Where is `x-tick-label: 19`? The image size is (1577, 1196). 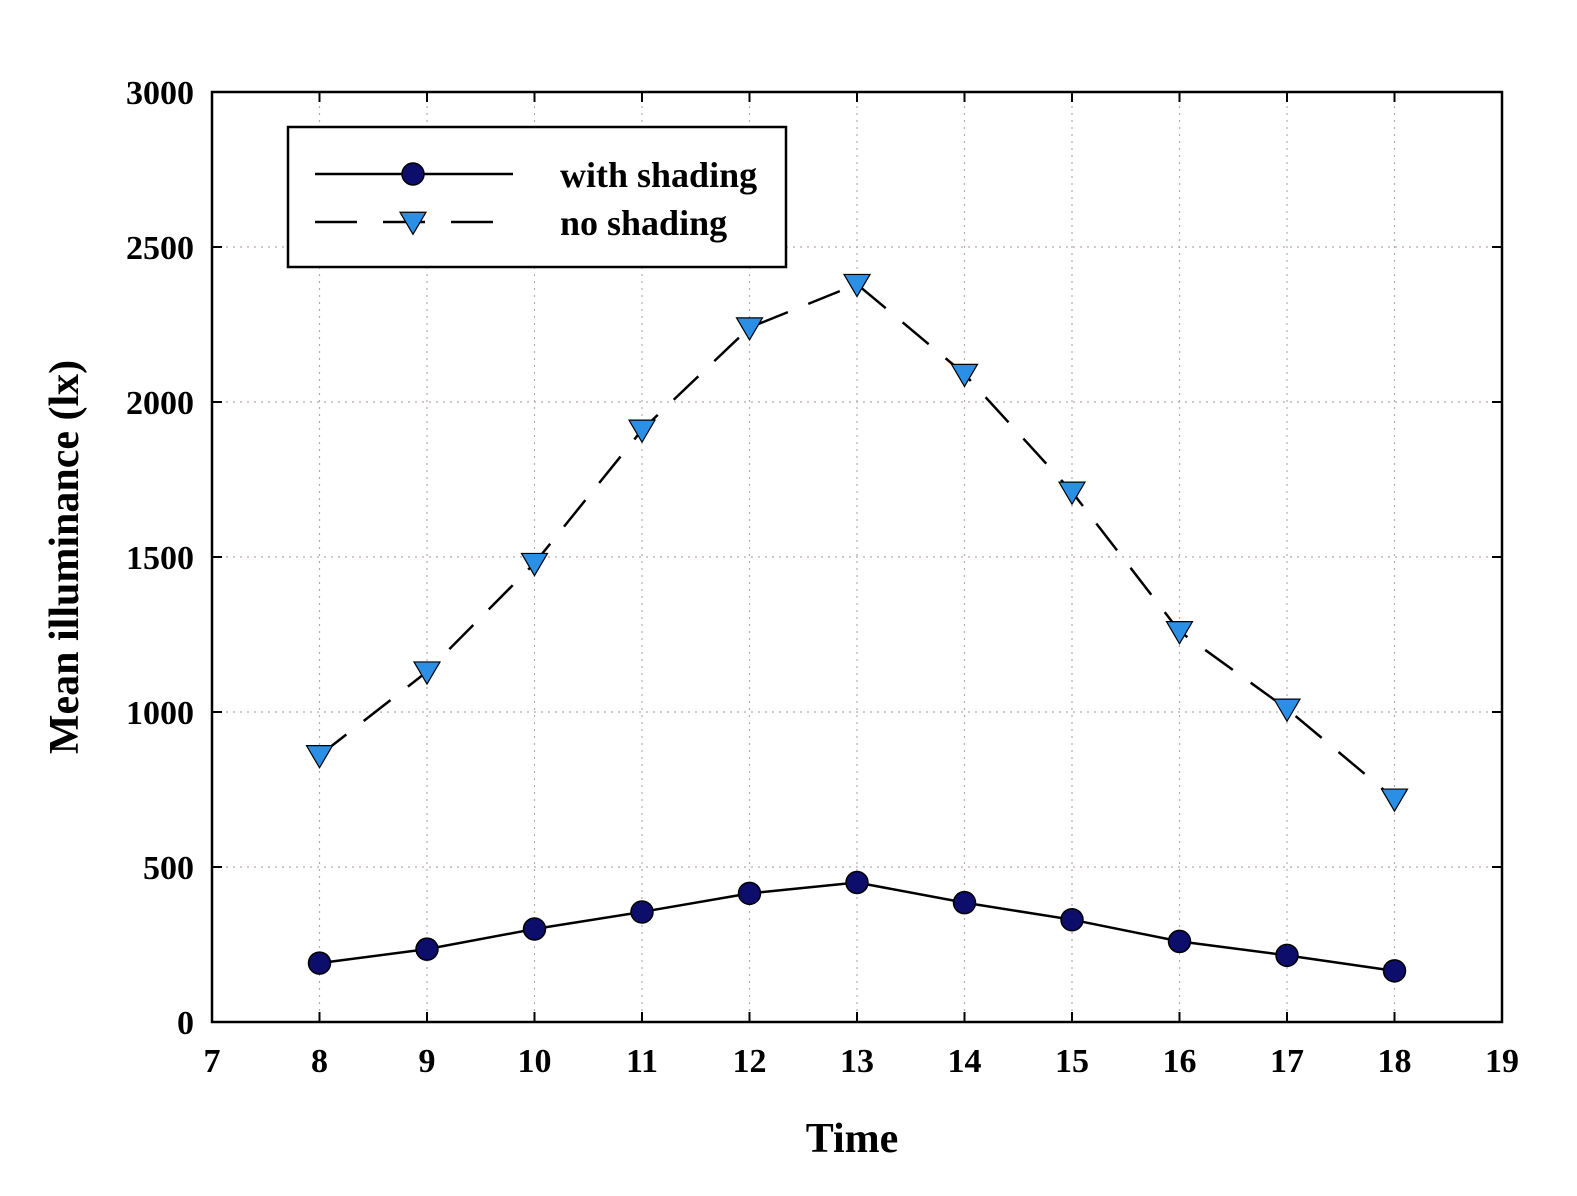 x-tick-label: 19 is located at coordinates (1502, 1061).